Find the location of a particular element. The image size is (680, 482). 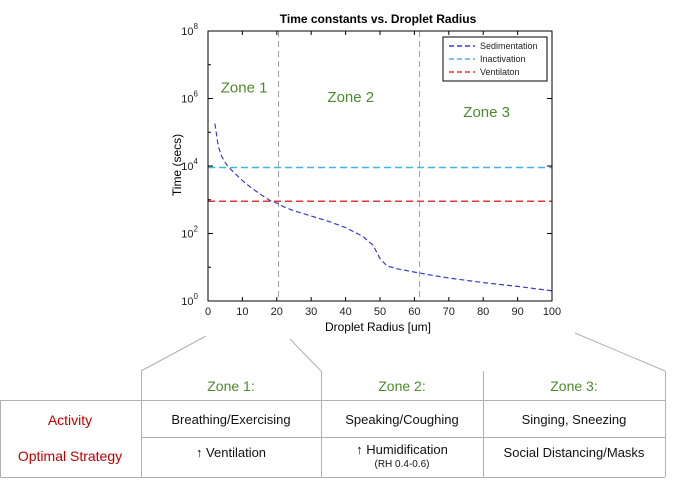

x-tick-label: 50 is located at coordinates (380, 312).